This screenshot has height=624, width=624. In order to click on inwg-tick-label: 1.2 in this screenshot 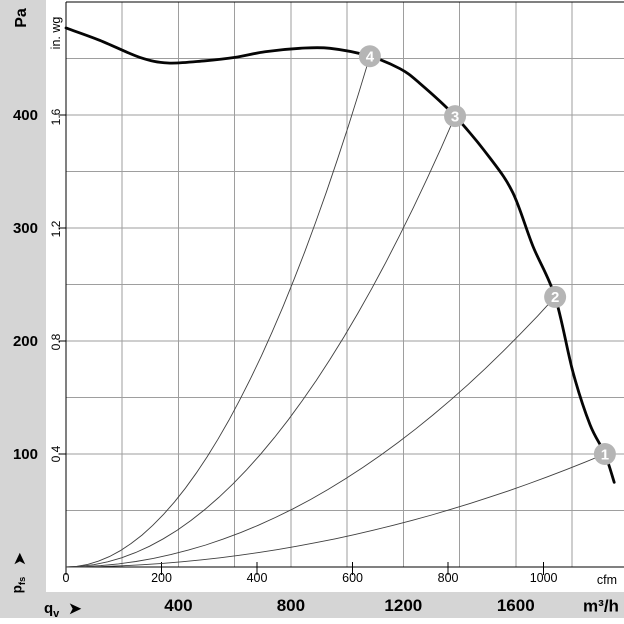, I will do `click(56, 229)`.